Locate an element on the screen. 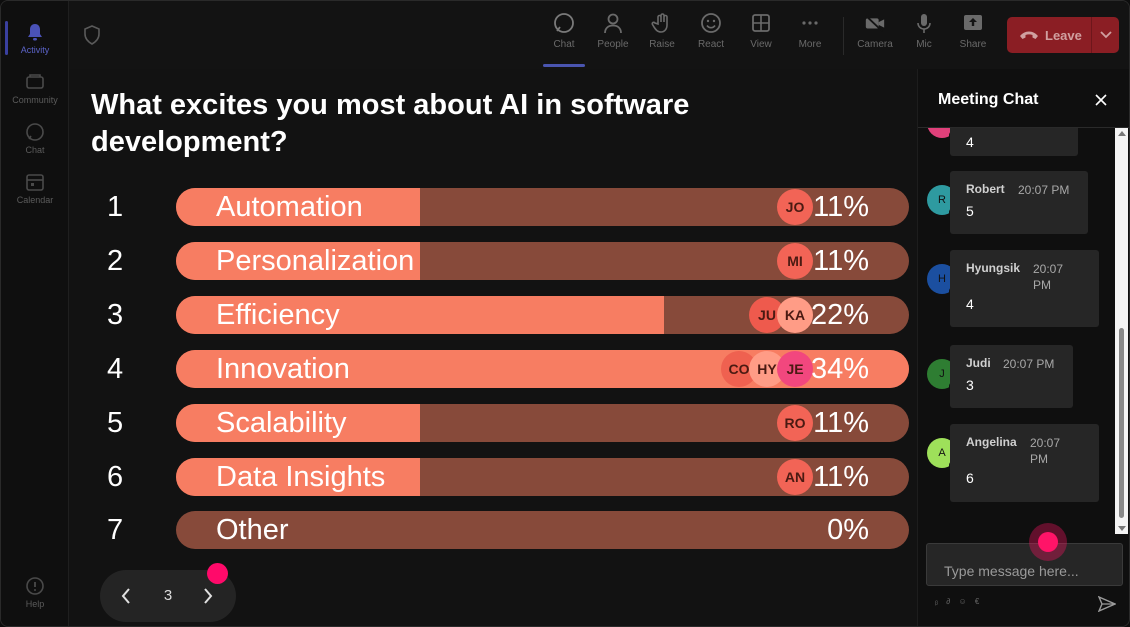 This screenshot has width=1130, height=627. shield-icon is located at coordinates (92, 37).